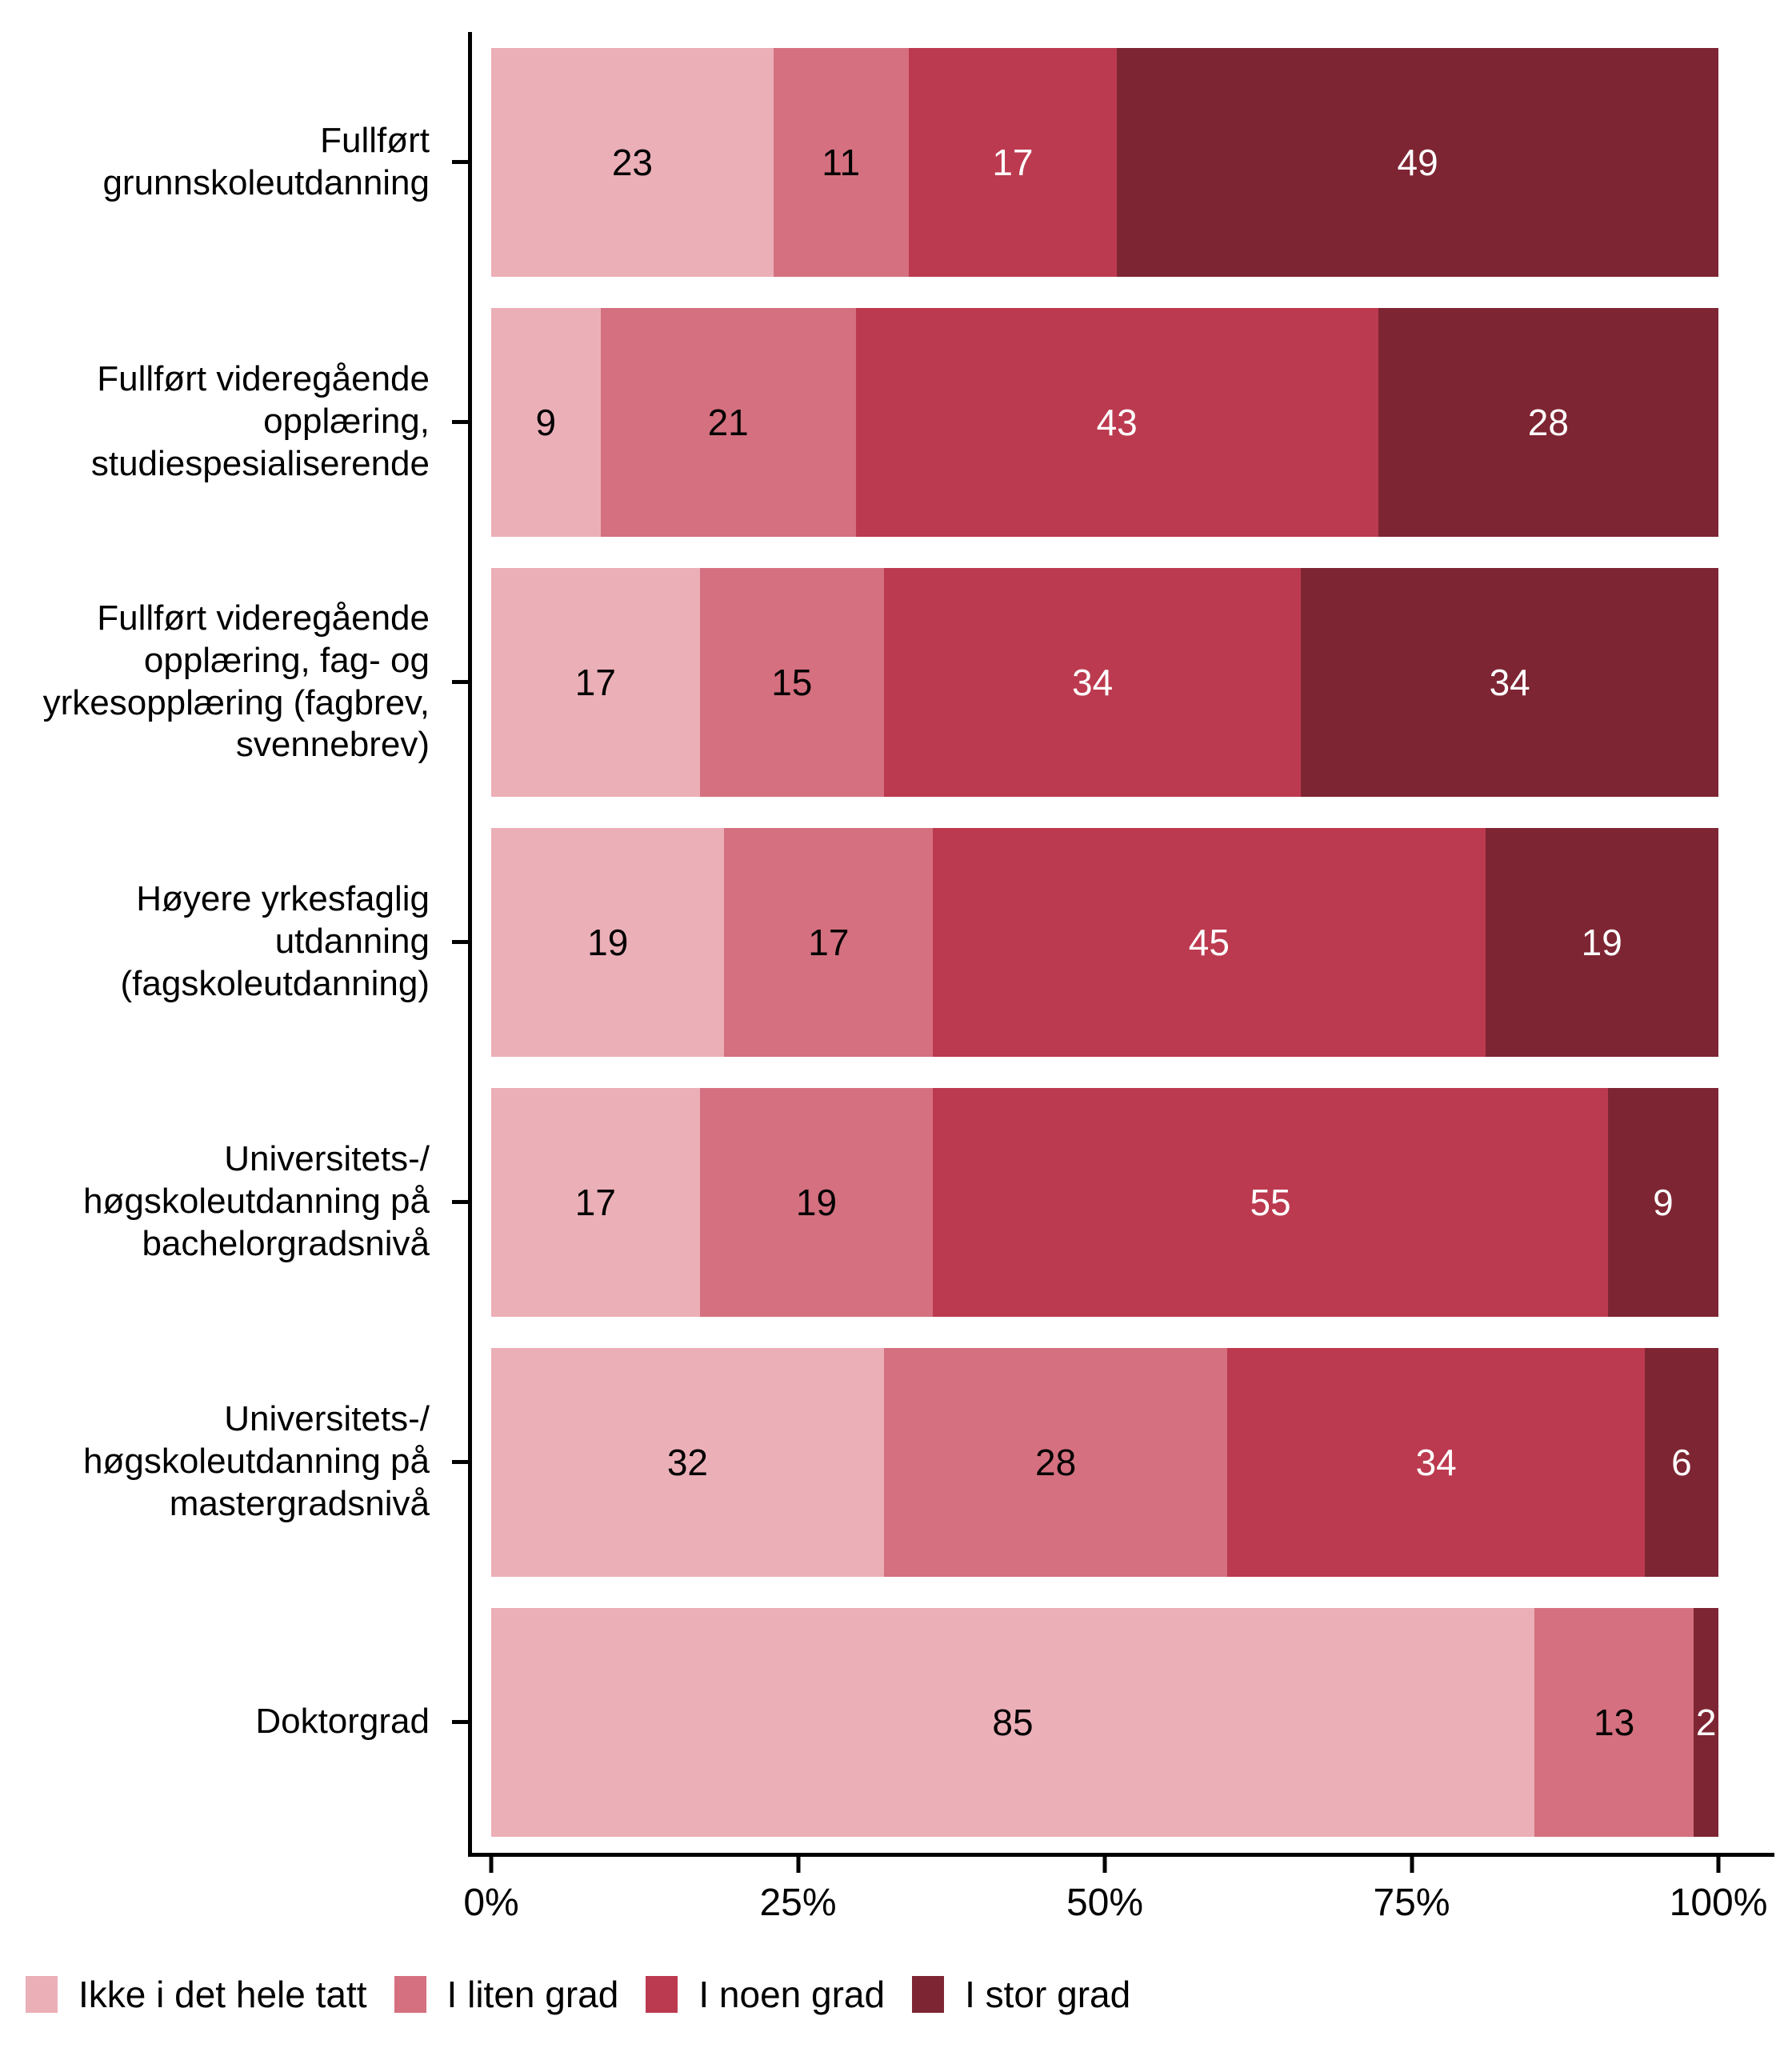 This screenshot has width=1792, height=2048. I want to click on bar-segment: 23, so click(632, 162).